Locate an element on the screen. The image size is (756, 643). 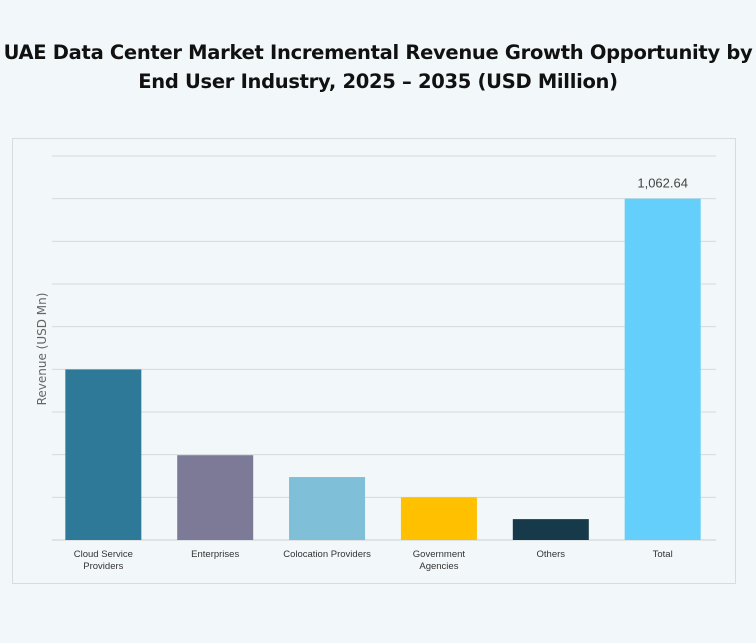
y-axis-label: Revenue (USD Mn) is located at coordinates (42, 349).